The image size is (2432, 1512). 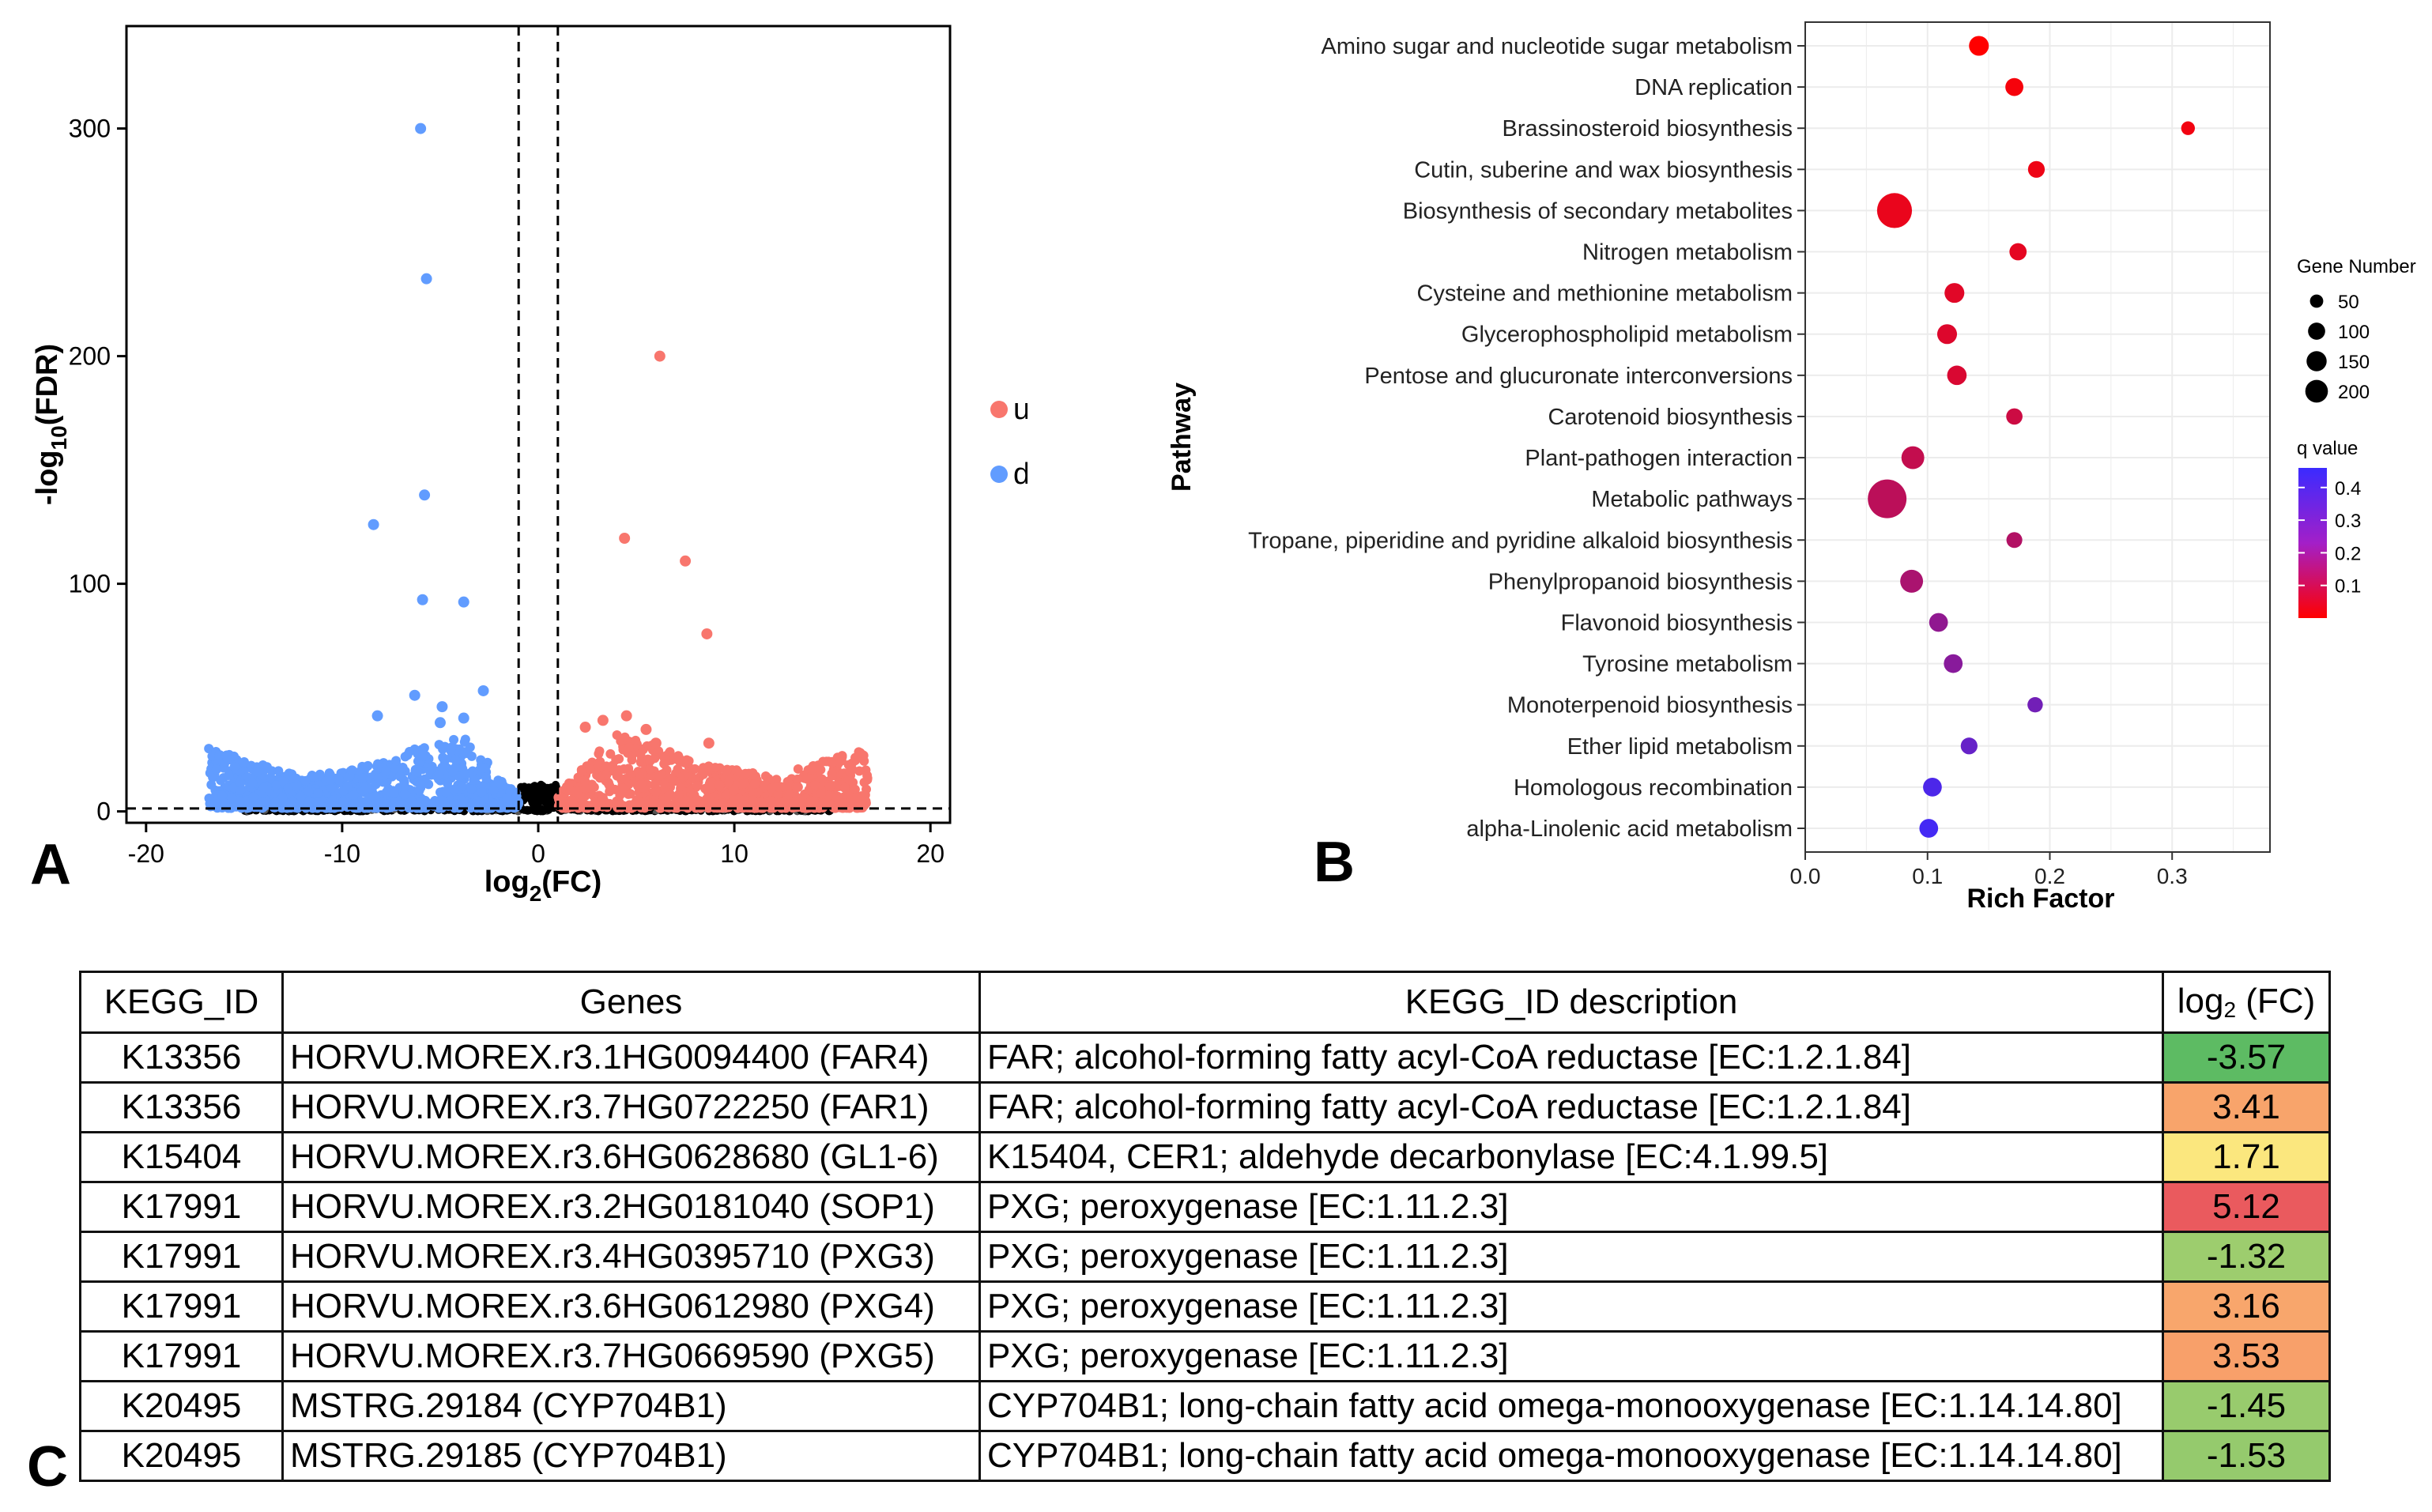 What do you see at coordinates (90, 356) in the screenshot?
I see `volcano-y-tick-label: 200` at bounding box center [90, 356].